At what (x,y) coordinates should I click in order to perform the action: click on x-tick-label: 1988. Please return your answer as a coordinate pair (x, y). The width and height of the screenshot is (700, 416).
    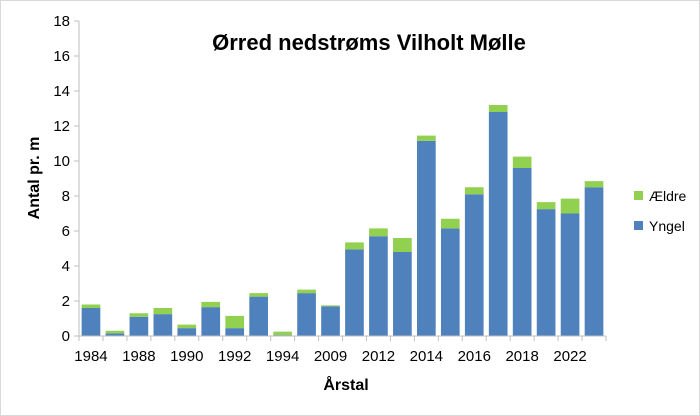
    Looking at the image, I should click on (138, 356).